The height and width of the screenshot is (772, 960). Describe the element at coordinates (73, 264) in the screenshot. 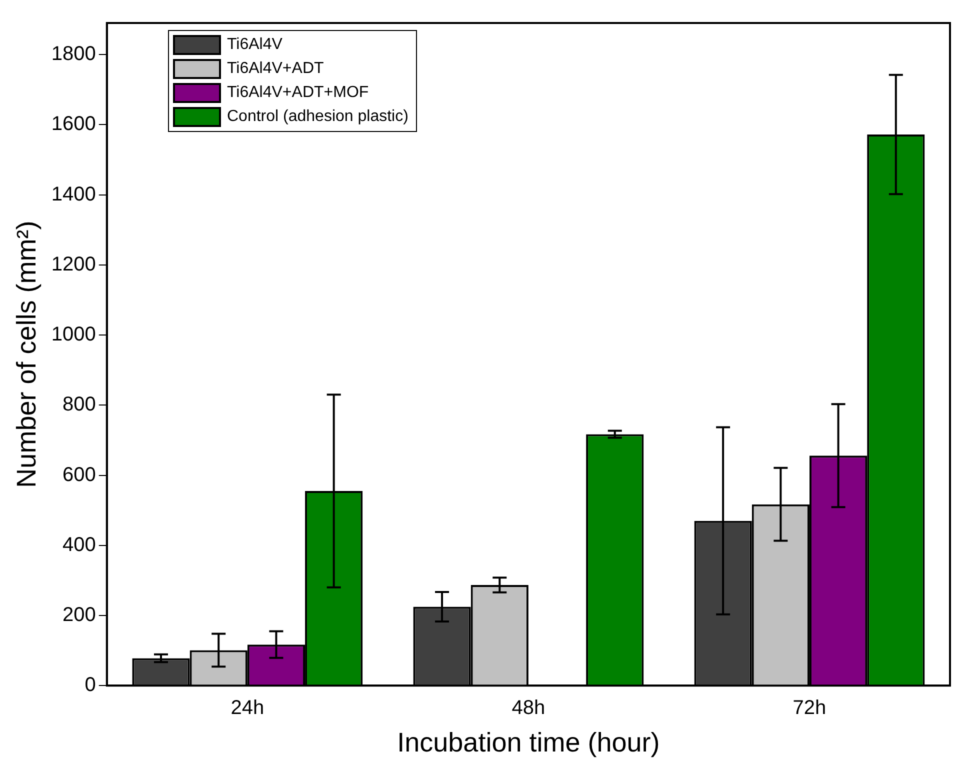

I see `y-tick-label: 1200` at that location.